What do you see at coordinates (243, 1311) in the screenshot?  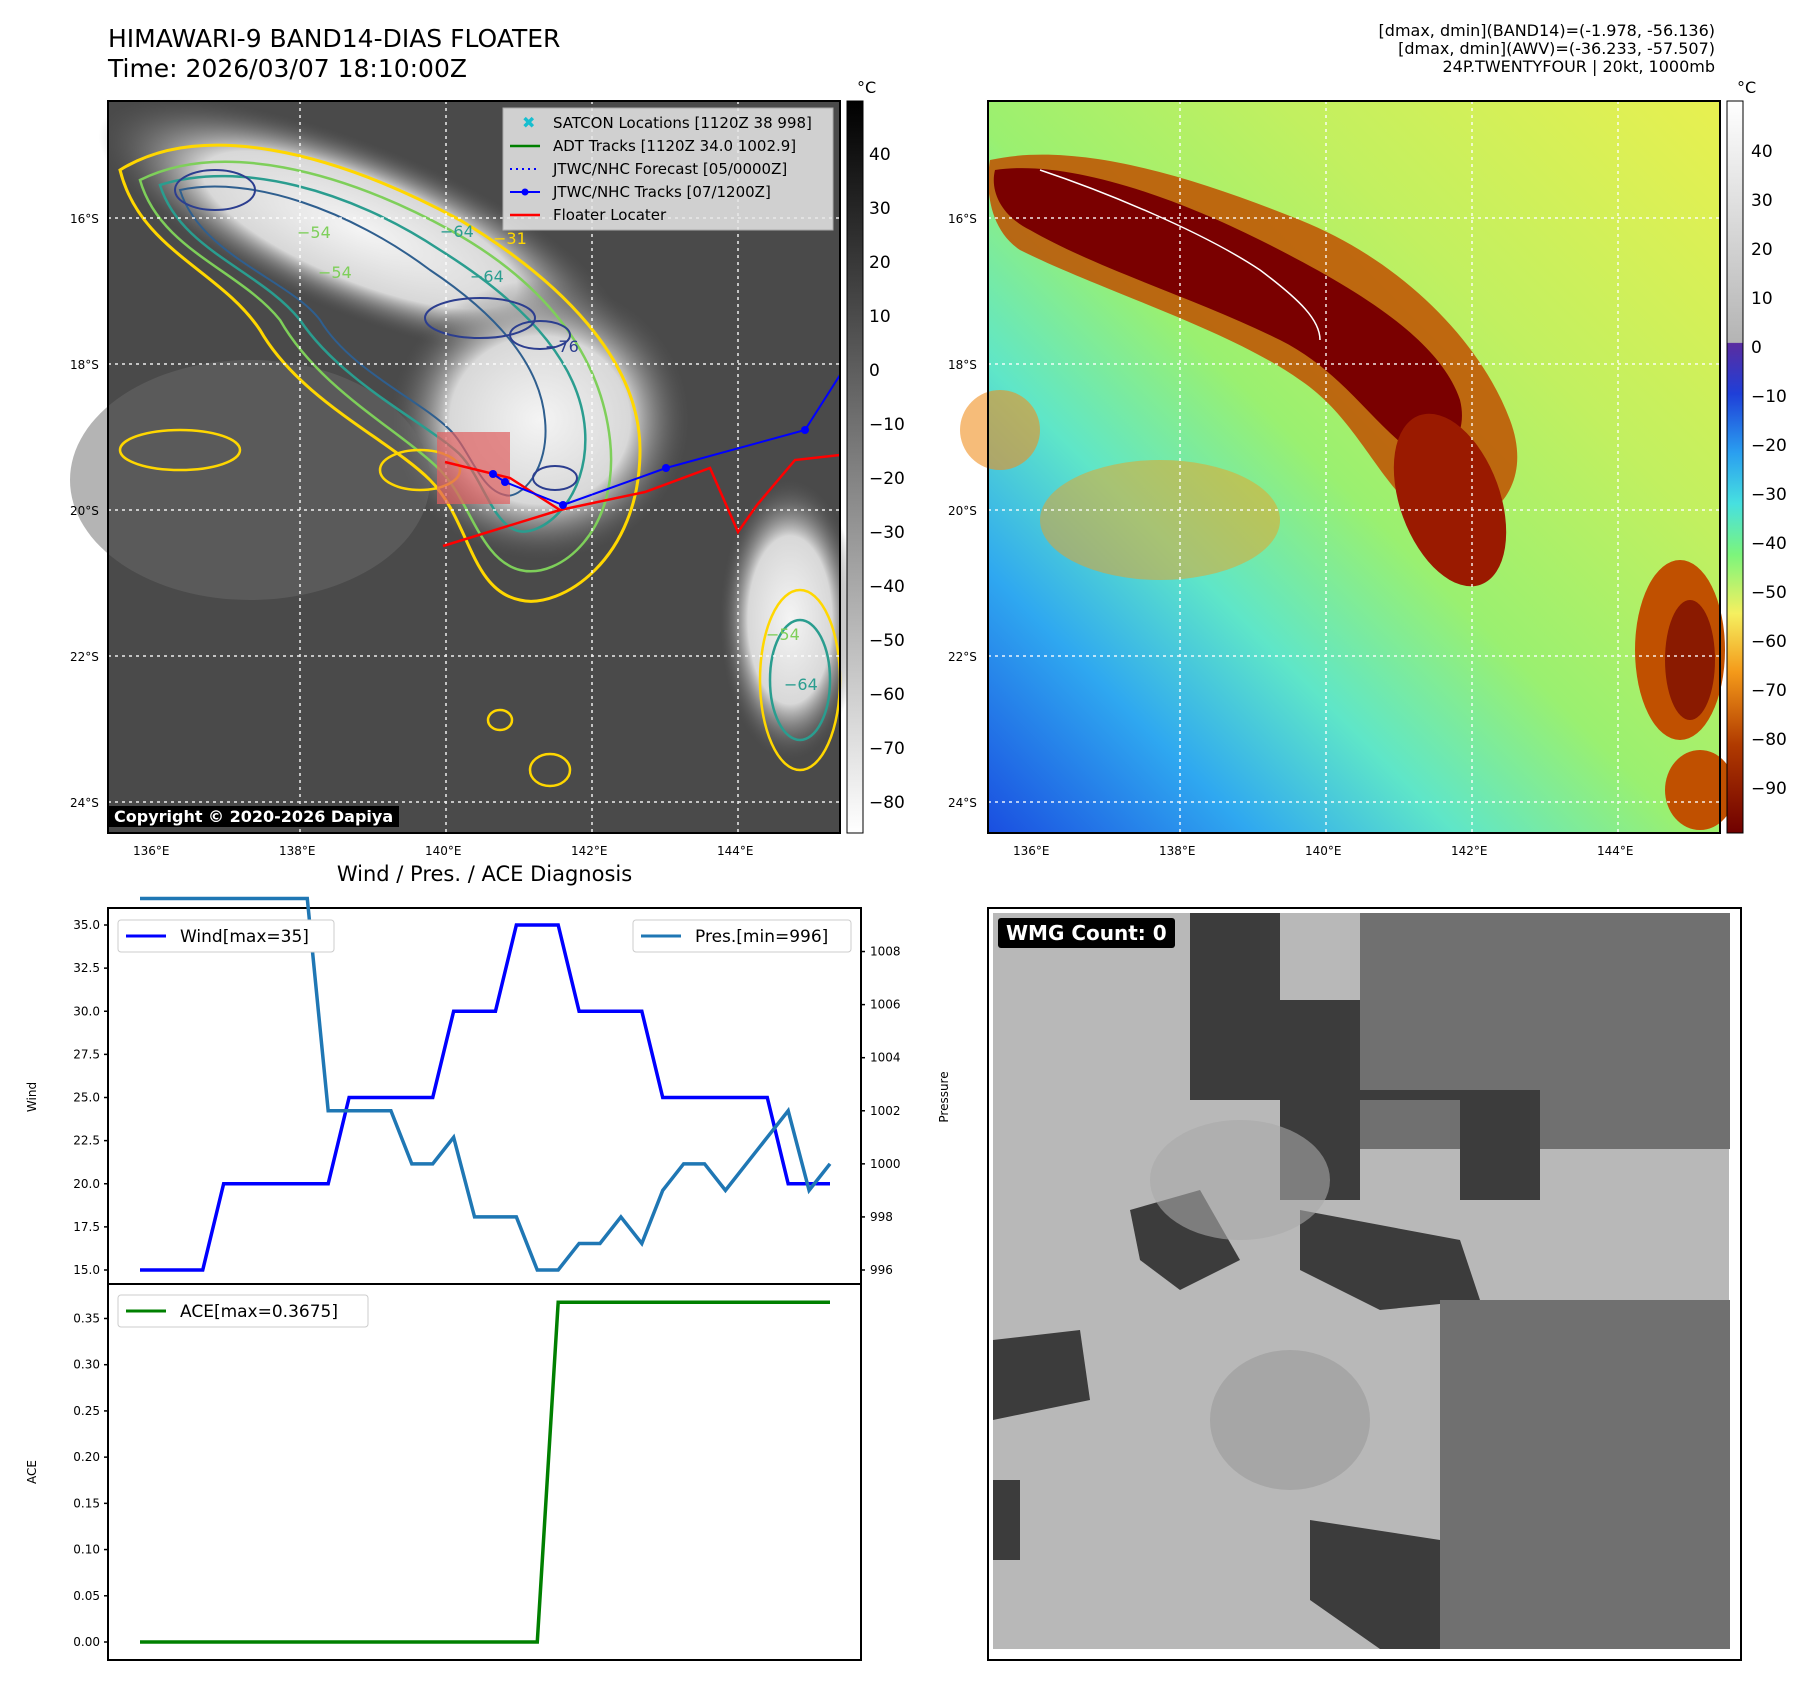 I see `ace-legend` at bounding box center [243, 1311].